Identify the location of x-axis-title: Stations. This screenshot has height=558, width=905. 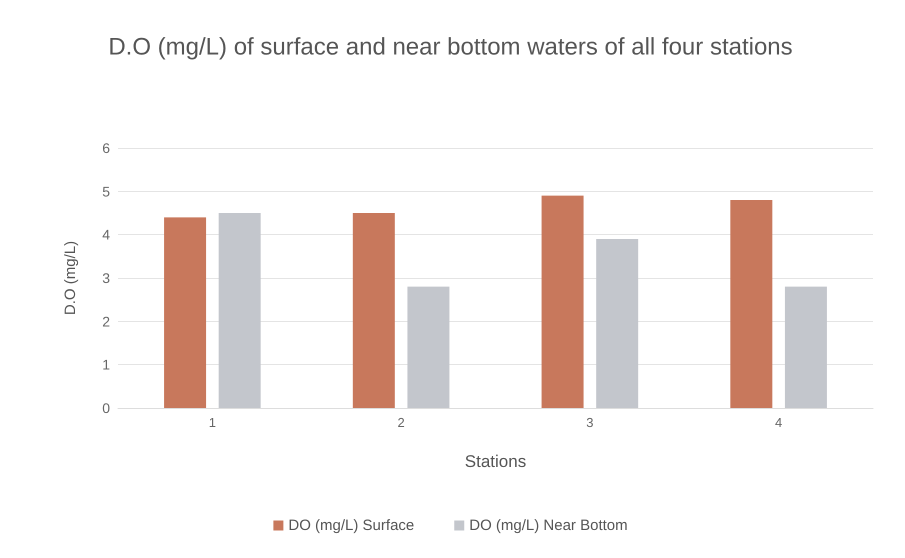
(495, 461).